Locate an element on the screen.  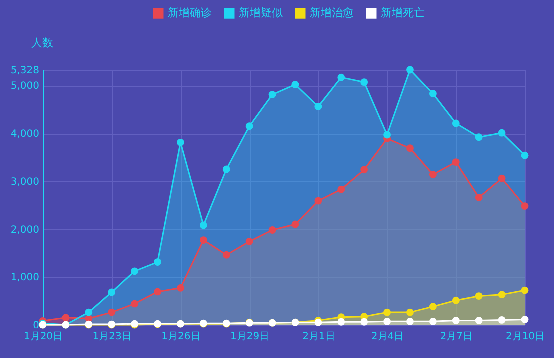
x-tick-label: 2月10日 is located at coordinates (526, 337).